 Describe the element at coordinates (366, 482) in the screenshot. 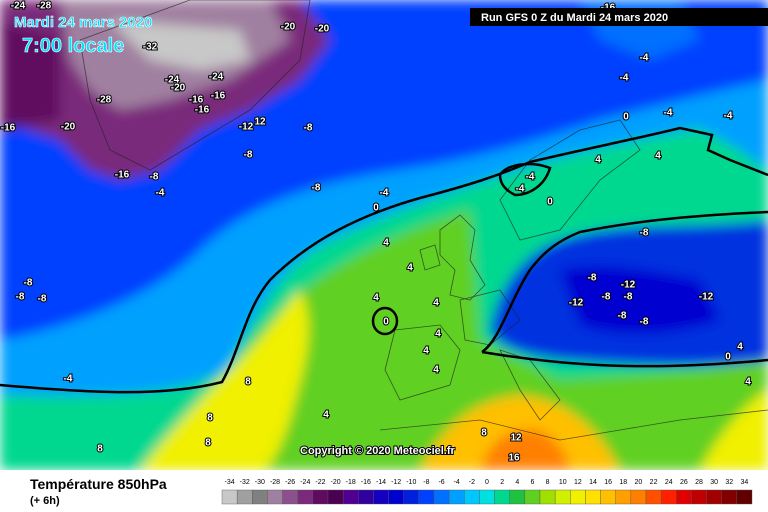

I see `scale-label: -16` at that location.